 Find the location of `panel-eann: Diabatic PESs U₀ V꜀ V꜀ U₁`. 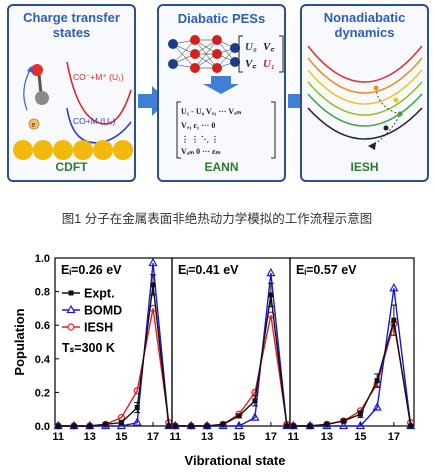

panel-eann: Diabatic PESs U₀ V꜀ V꜀ U₁ is located at coordinates (221, 93).